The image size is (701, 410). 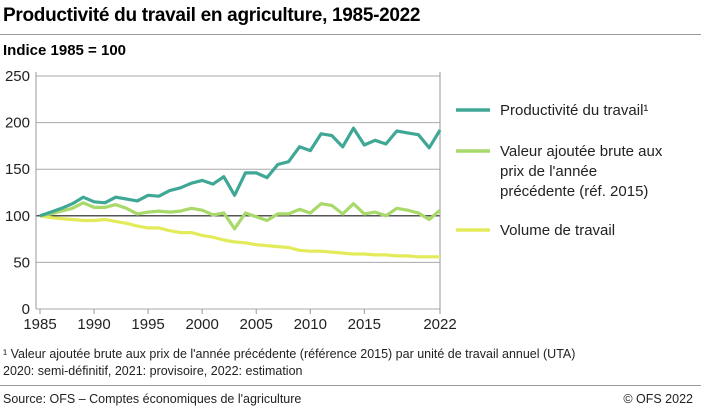 What do you see at coordinates (439, 324) in the screenshot?
I see `x-tick-label: 2022` at bounding box center [439, 324].